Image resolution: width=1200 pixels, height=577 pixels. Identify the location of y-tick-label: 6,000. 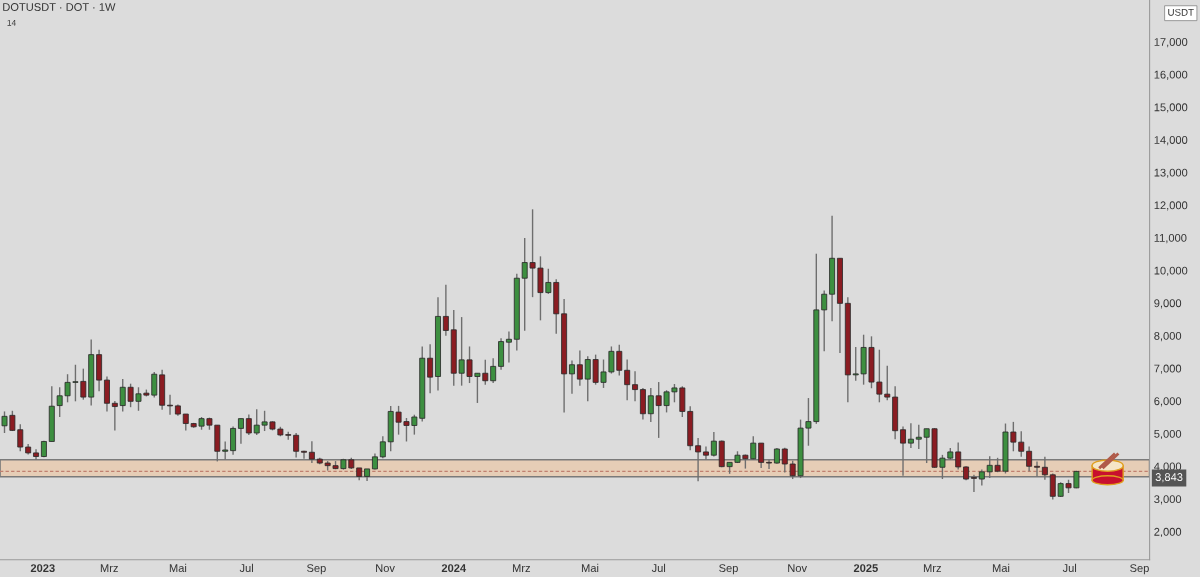
(1168, 402).